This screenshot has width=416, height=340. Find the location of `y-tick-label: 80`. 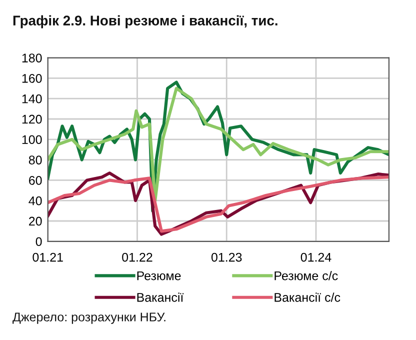

y-tick-label: 80 is located at coordinates (35, 160).